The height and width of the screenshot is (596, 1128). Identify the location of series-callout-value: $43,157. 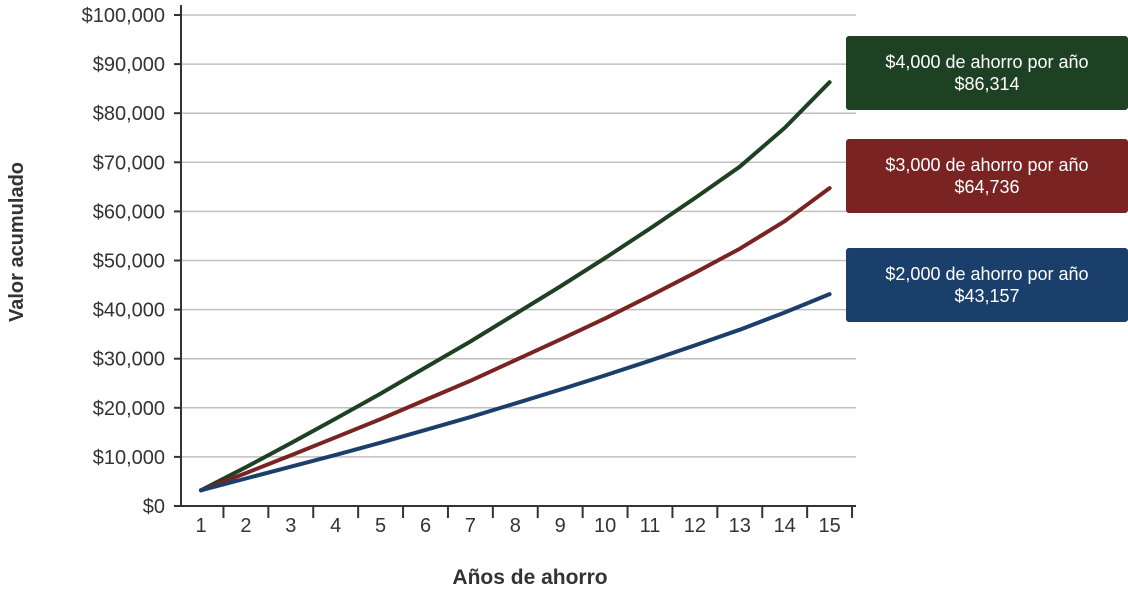
(987, 296).